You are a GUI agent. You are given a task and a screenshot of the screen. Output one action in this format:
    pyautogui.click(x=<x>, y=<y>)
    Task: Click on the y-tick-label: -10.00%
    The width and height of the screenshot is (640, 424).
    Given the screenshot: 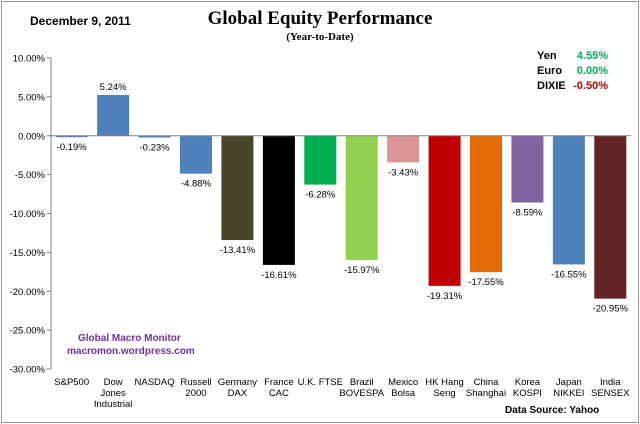 What is the action you would take?
    pyautogui.click(x=28, y=214)
    